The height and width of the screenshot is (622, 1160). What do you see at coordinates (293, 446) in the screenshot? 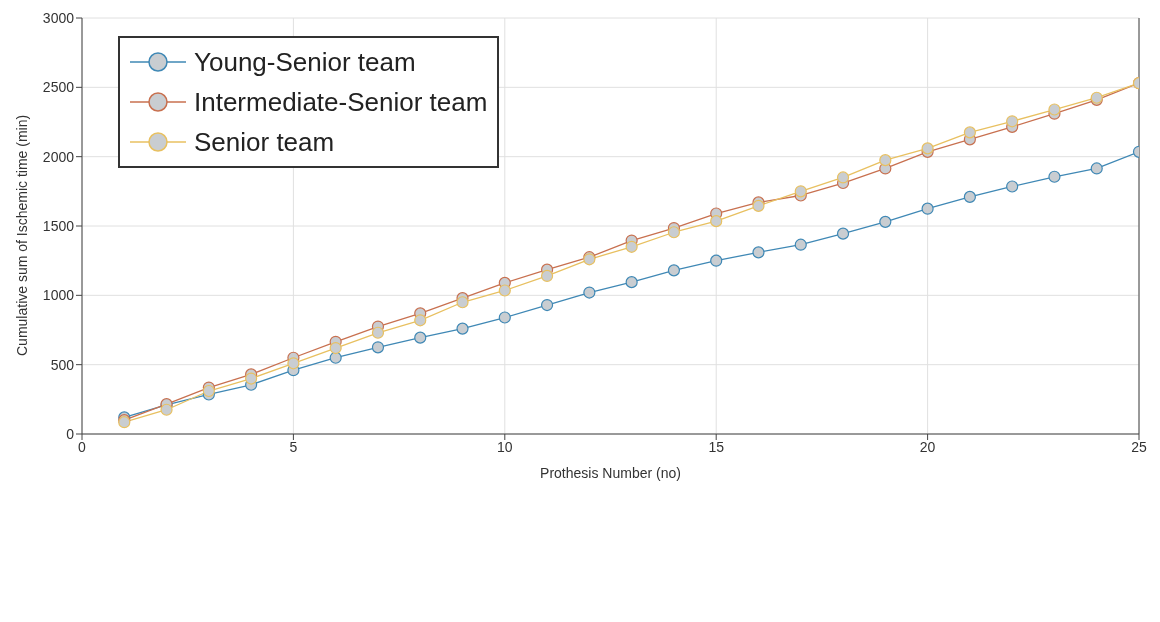
I see `x-tick-label: 5` at bounding box center [293, 446].